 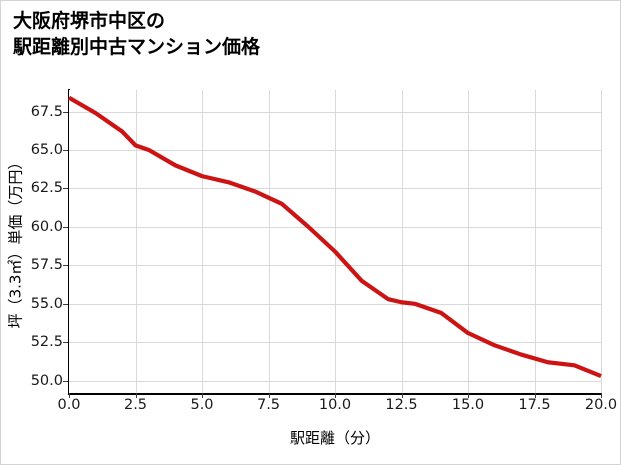 I want to click on x-tick-label-group: 0.0 2.5 5.0 7.5 10.0 12.5 15.0 17.5 20.0, so click(x=337, y=406).